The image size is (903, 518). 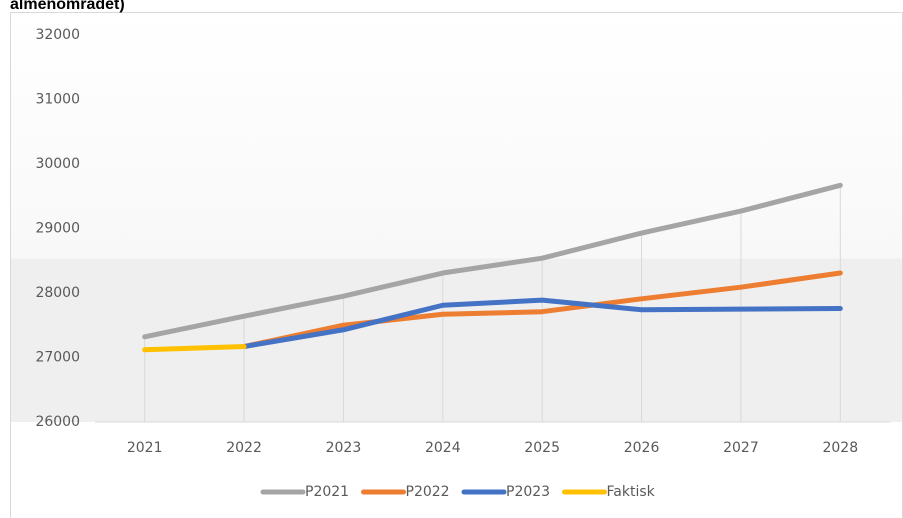 What do you see at coordinates (145, 448) in the screenshot?
I see `x-tick-label: 2021` at bounding box center [145, 448].